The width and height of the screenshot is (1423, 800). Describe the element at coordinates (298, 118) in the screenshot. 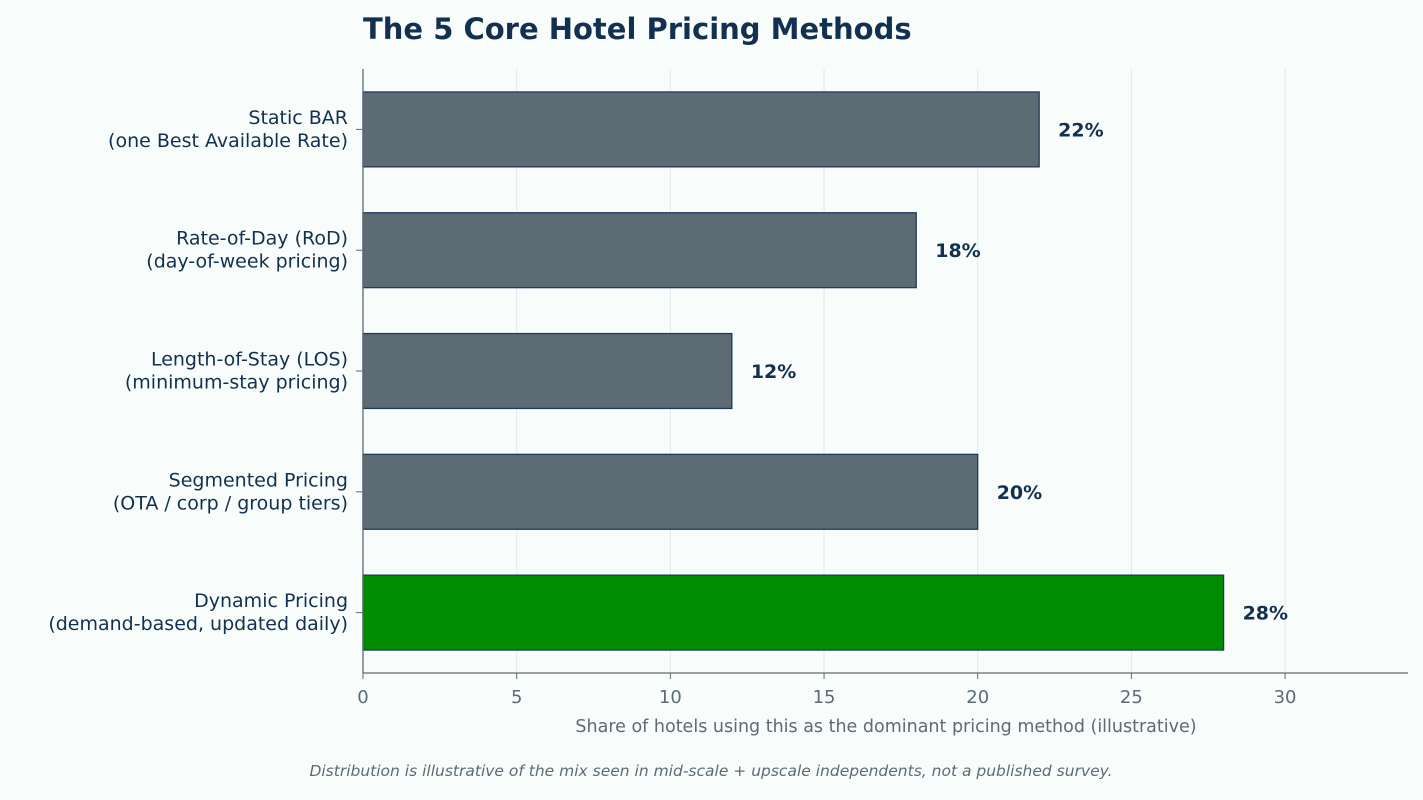

I see `y-tick-label: Static BAR` at that location.